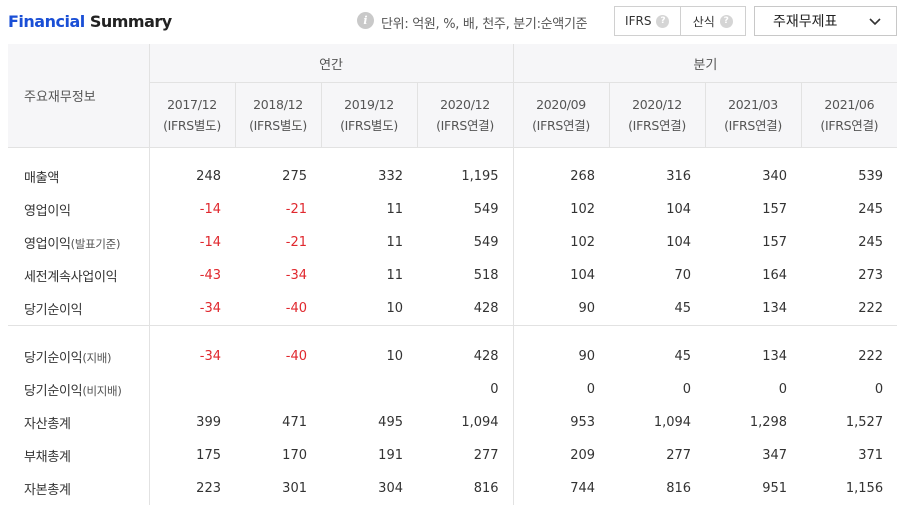  What do you see at coordinates (871, 275) in the screenshot?
I see `value-cell: 273` at bounding box center [871, 275].